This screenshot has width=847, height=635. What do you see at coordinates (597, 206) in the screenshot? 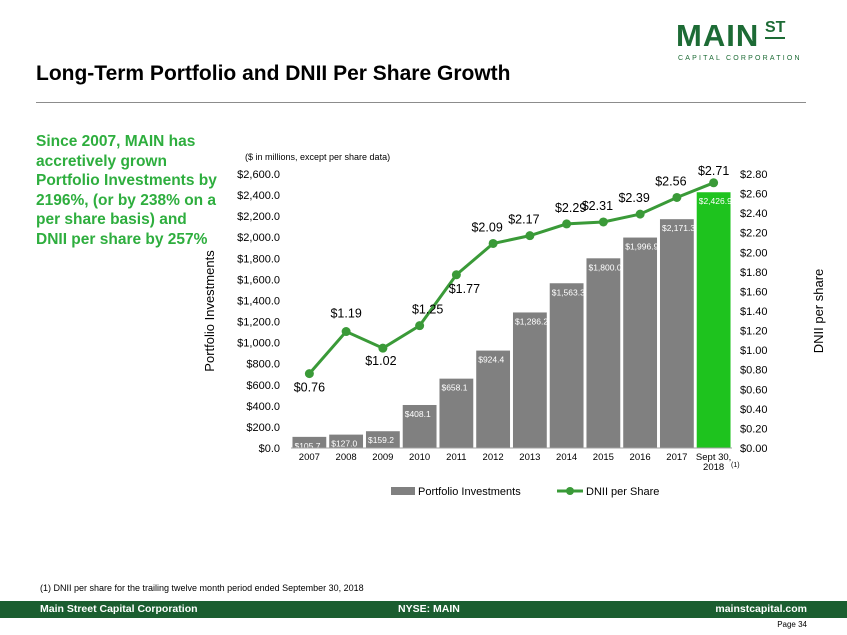
I see `line-value-label: $2.31` at bounding box center [597, 206].